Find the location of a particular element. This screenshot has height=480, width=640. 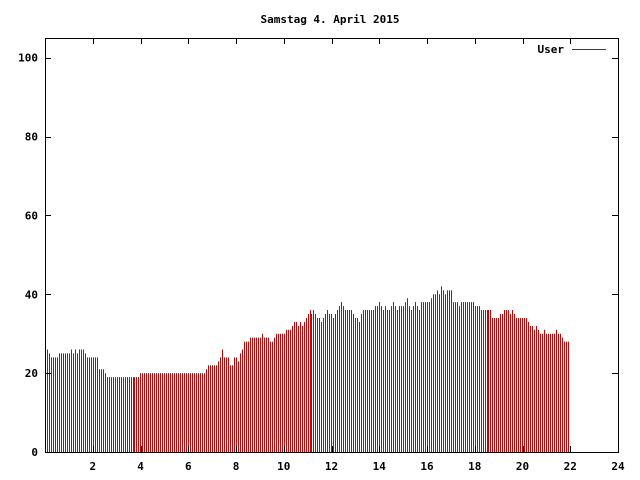

x-tick-label: 18 is located at coordinates (474, 466).